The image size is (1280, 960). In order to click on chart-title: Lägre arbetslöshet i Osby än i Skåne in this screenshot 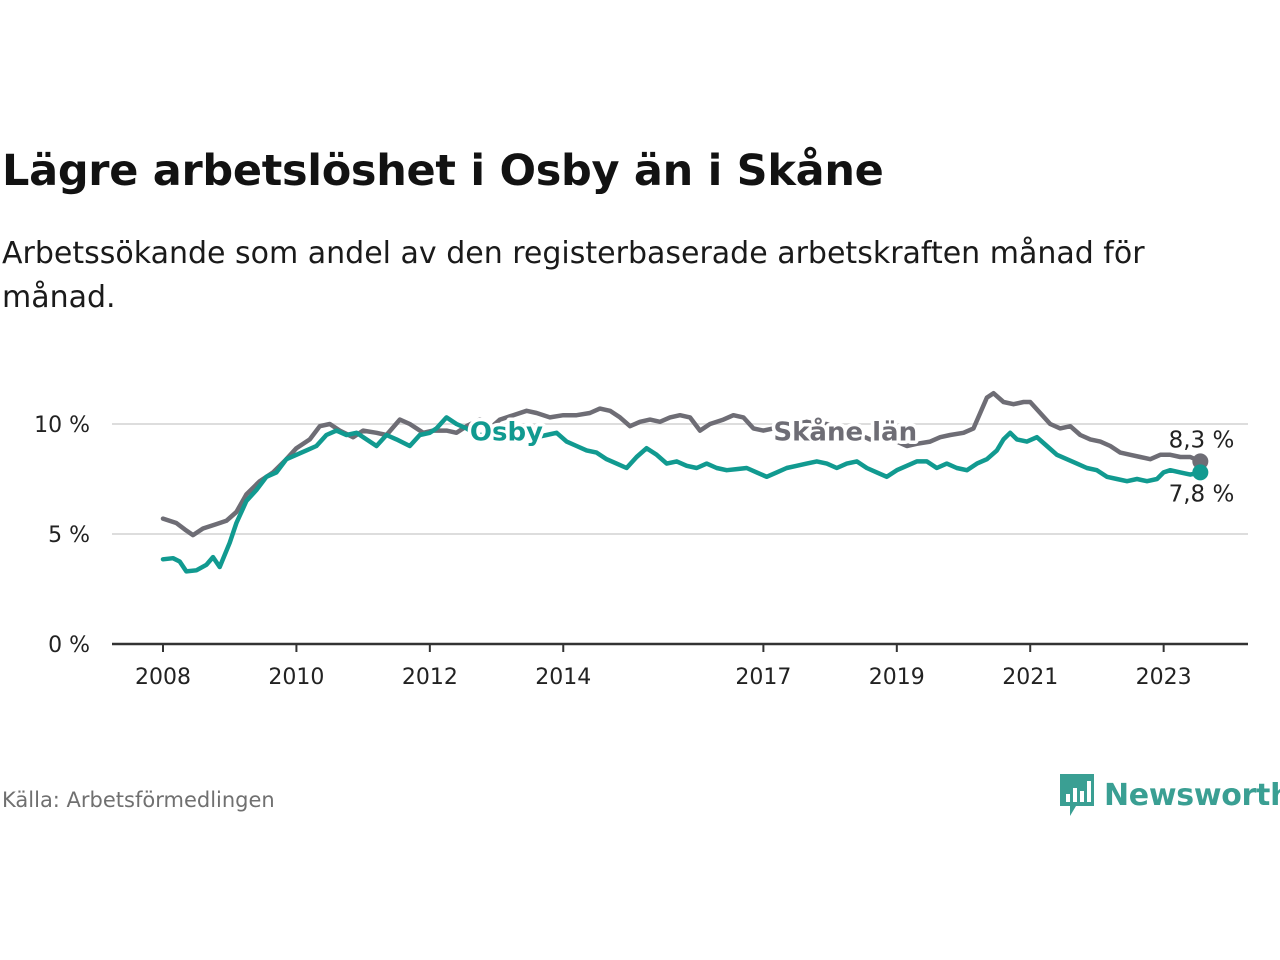, I will do `click(443, 171)`.